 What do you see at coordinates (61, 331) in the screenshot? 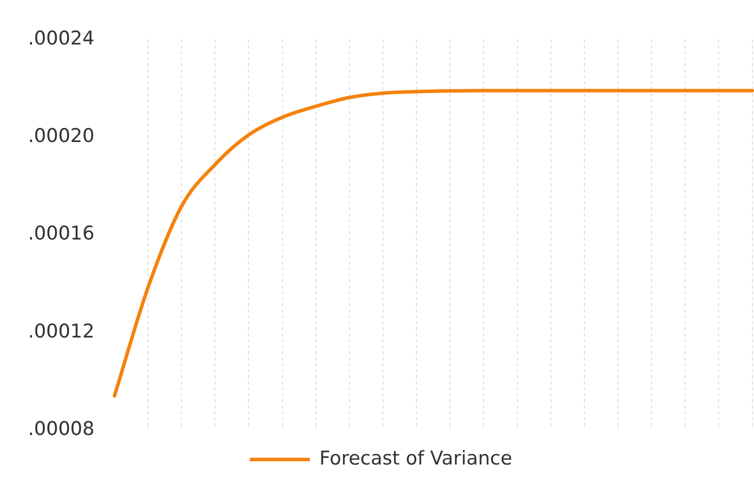
I see `y-tick-label: .00012` at bounding box center [61, 331].